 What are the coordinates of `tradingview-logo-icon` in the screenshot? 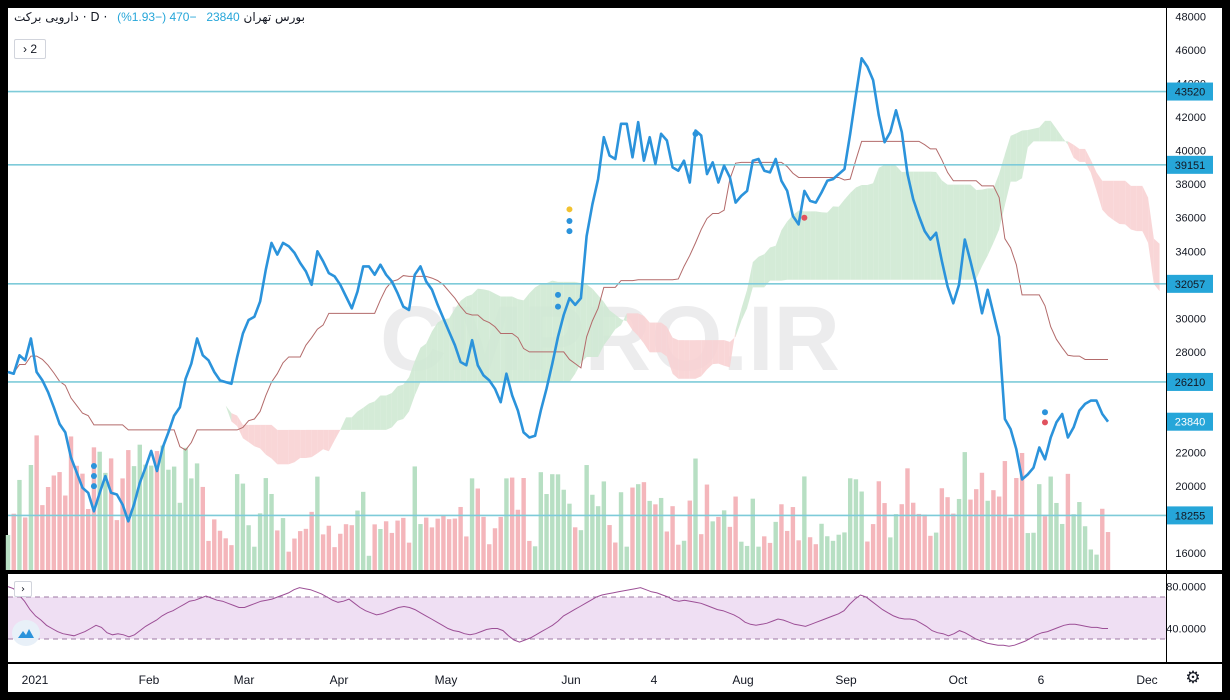 It's located at (26, 633).